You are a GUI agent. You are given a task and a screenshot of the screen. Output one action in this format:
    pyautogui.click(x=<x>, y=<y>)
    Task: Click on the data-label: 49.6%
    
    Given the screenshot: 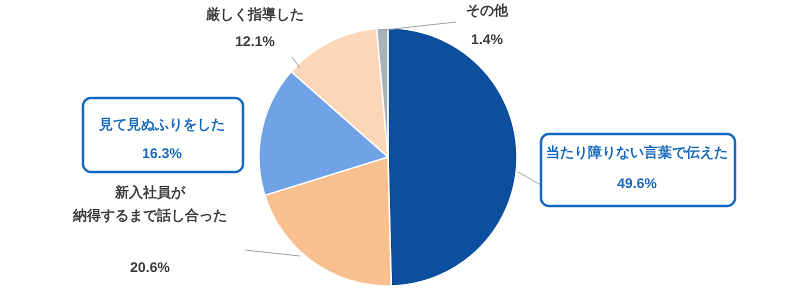 What is the action you would take?
    pyautogui.click(x=637, y=183)
    